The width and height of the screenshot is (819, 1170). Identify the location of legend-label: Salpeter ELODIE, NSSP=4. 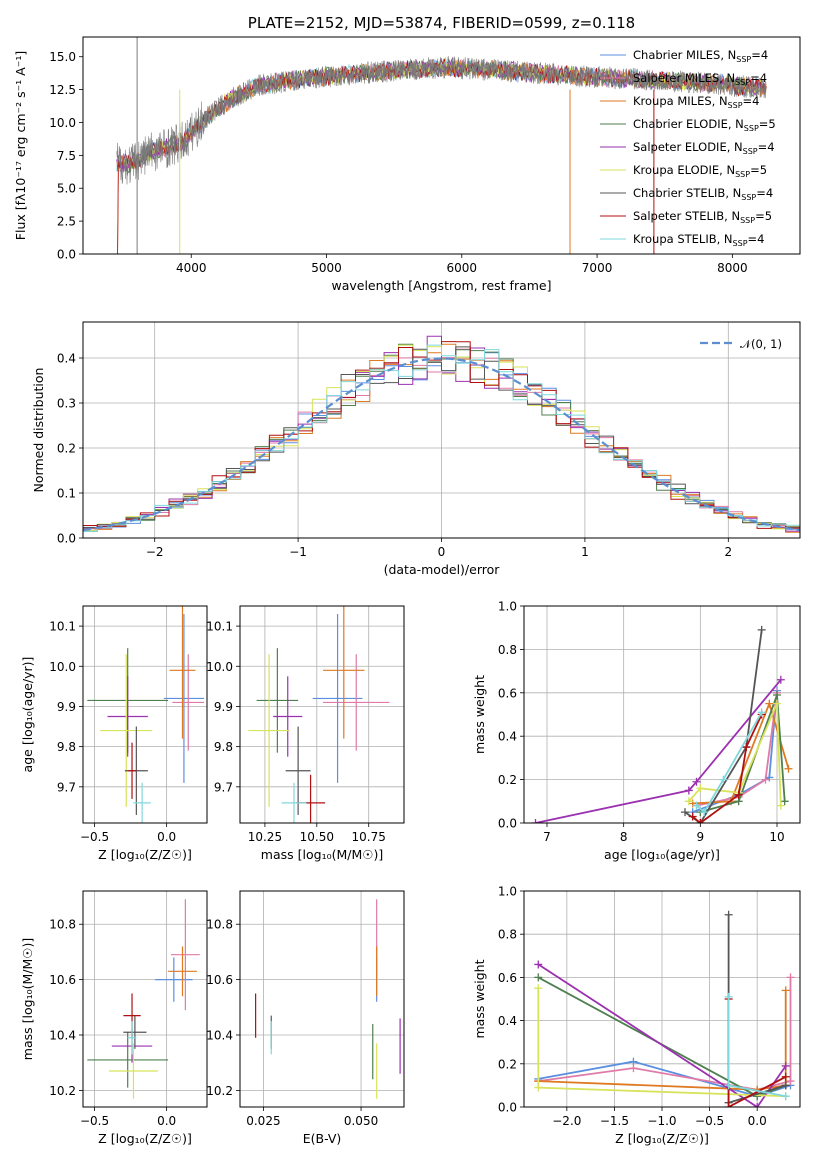
(704, 148).